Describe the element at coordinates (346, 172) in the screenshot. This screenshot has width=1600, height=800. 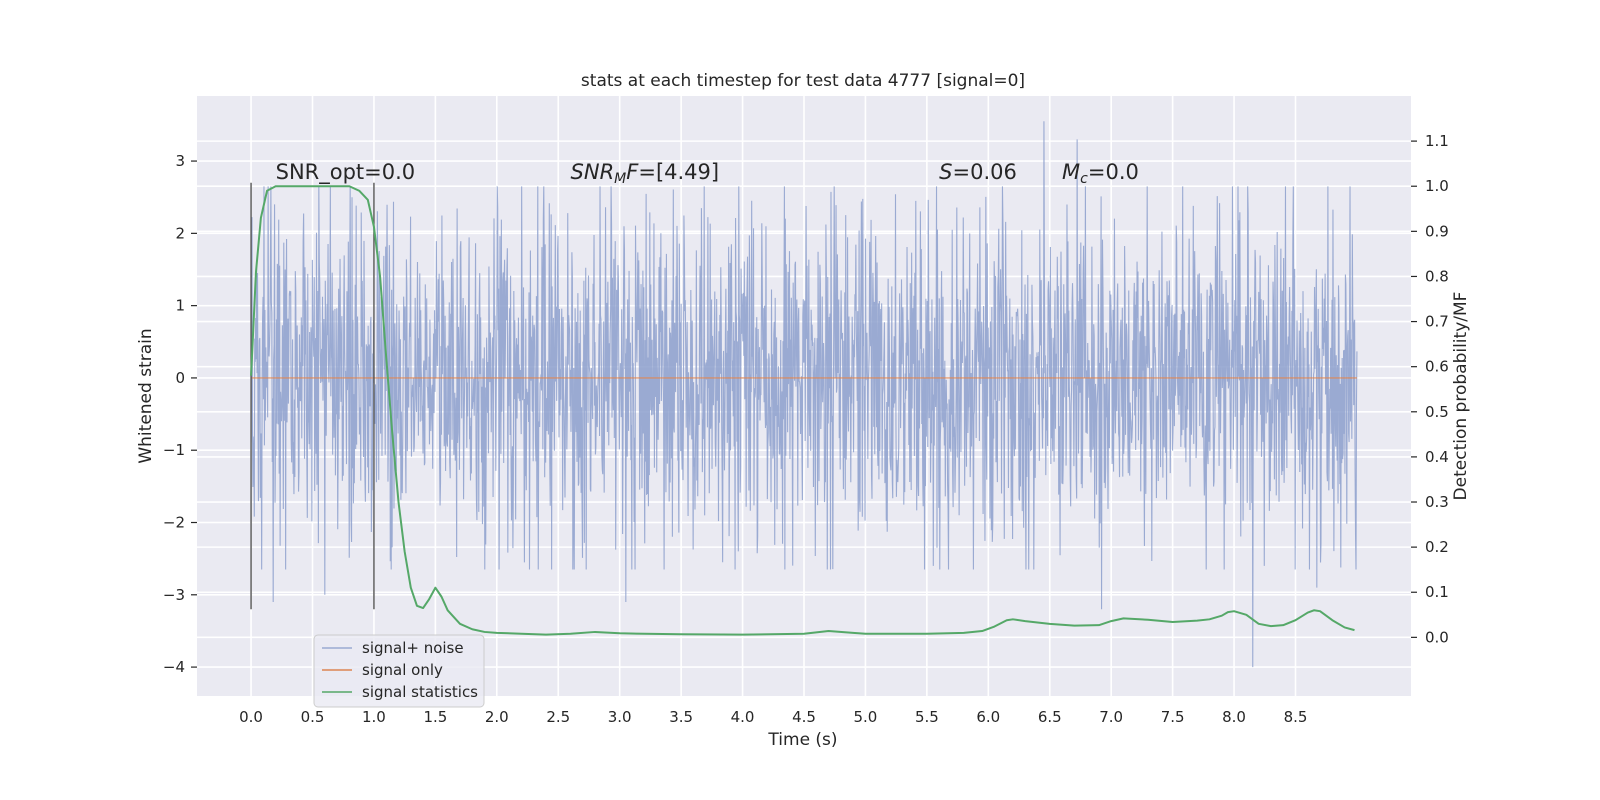
I see `annotation-snr-opt: SNR_opt=0.0` at that location.